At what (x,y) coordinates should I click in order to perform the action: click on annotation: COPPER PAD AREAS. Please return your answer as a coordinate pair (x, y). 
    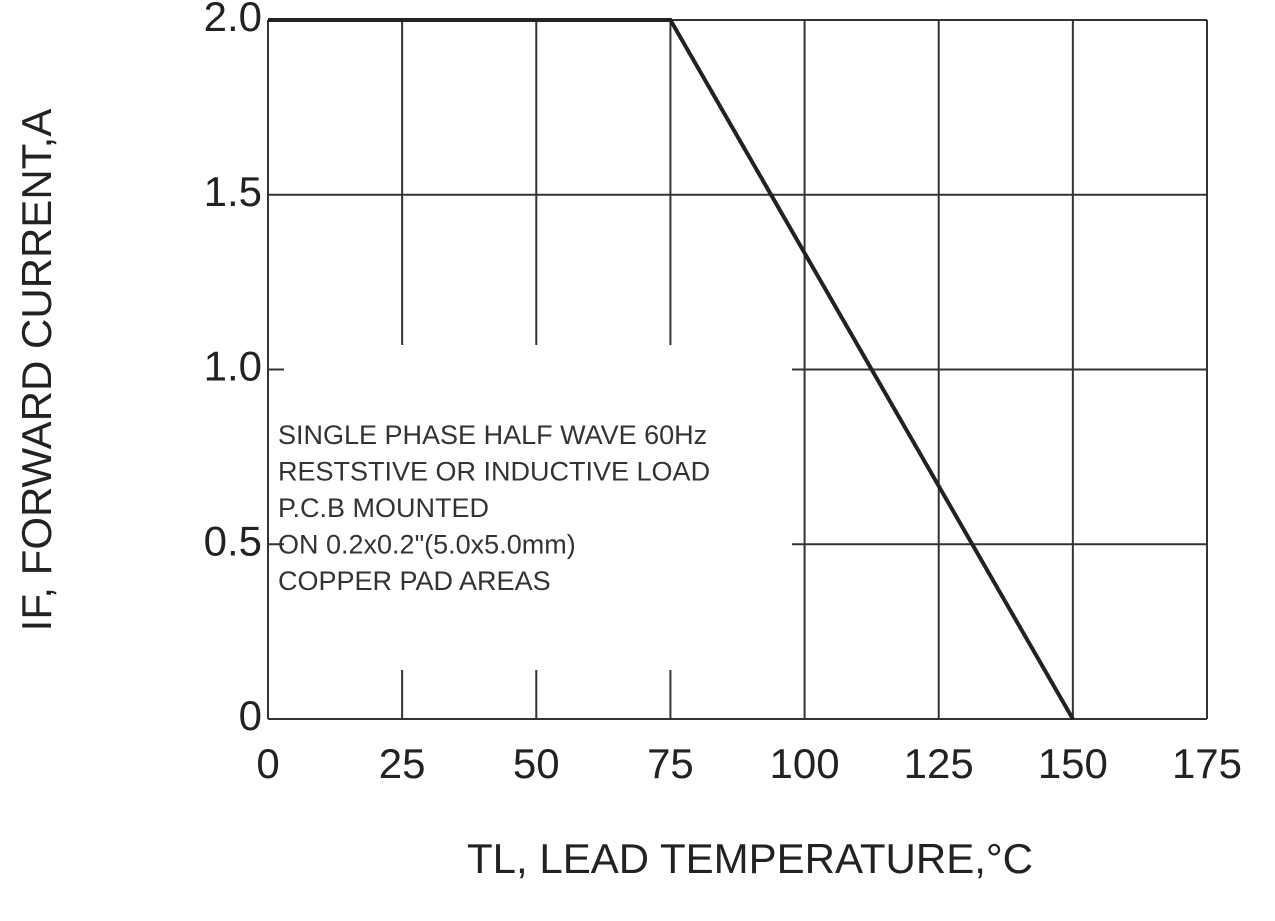
    Looking at the image, I should click on (414, 581).